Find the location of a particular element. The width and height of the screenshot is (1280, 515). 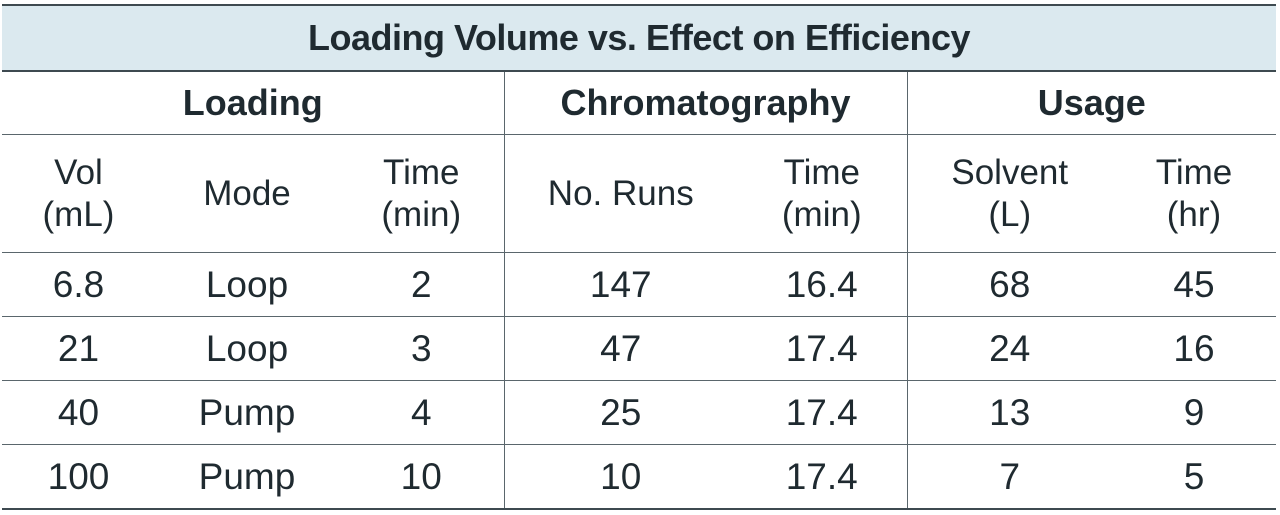

column-header-solvent: Solvent (L) is located at coordinates (1009, 193).